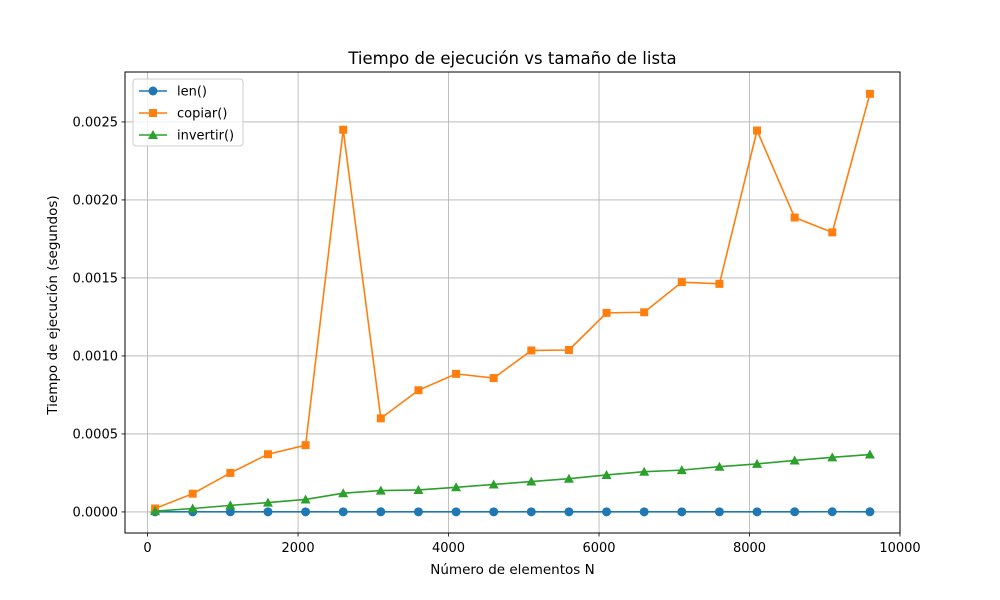  I want to click on series-len, so click(512, 512).